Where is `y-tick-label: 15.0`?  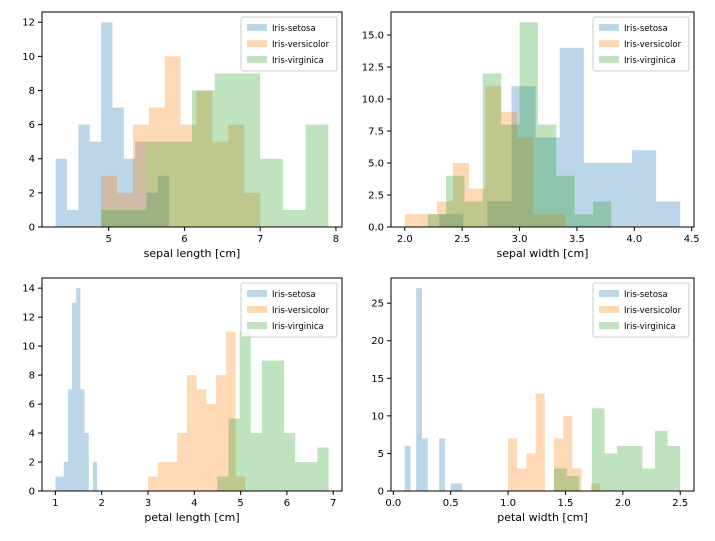
y-tick-label: 15.0 is located at coordinates (373, 36).